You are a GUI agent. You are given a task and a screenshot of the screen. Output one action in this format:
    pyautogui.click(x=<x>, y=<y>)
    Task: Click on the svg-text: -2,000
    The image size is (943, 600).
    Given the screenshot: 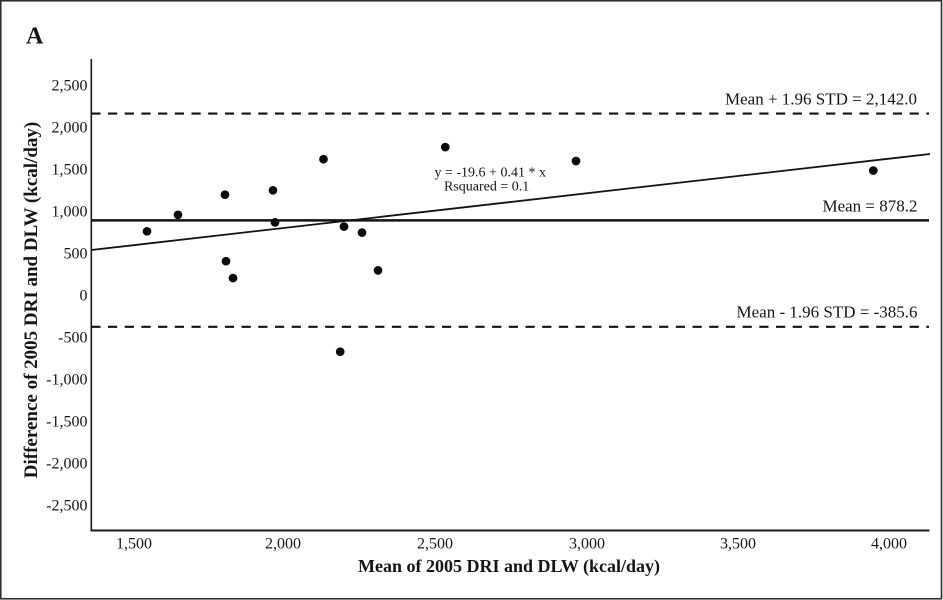 What is the action you would take?
    pyautogui.click(x=66, y=464)
    